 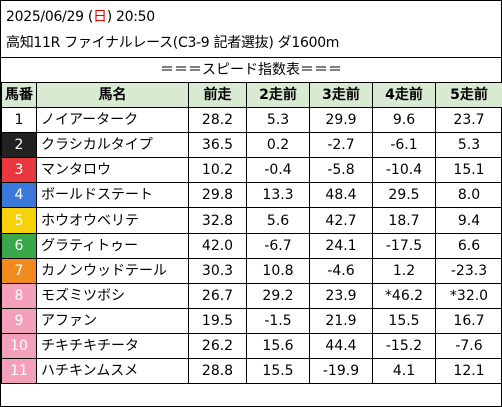 What do you see at coordinates (251, 69) in the screenshot?
I see `table-banner: ＝＝＝スピード指数表＝＝＝` at bounding box center [251, 69].